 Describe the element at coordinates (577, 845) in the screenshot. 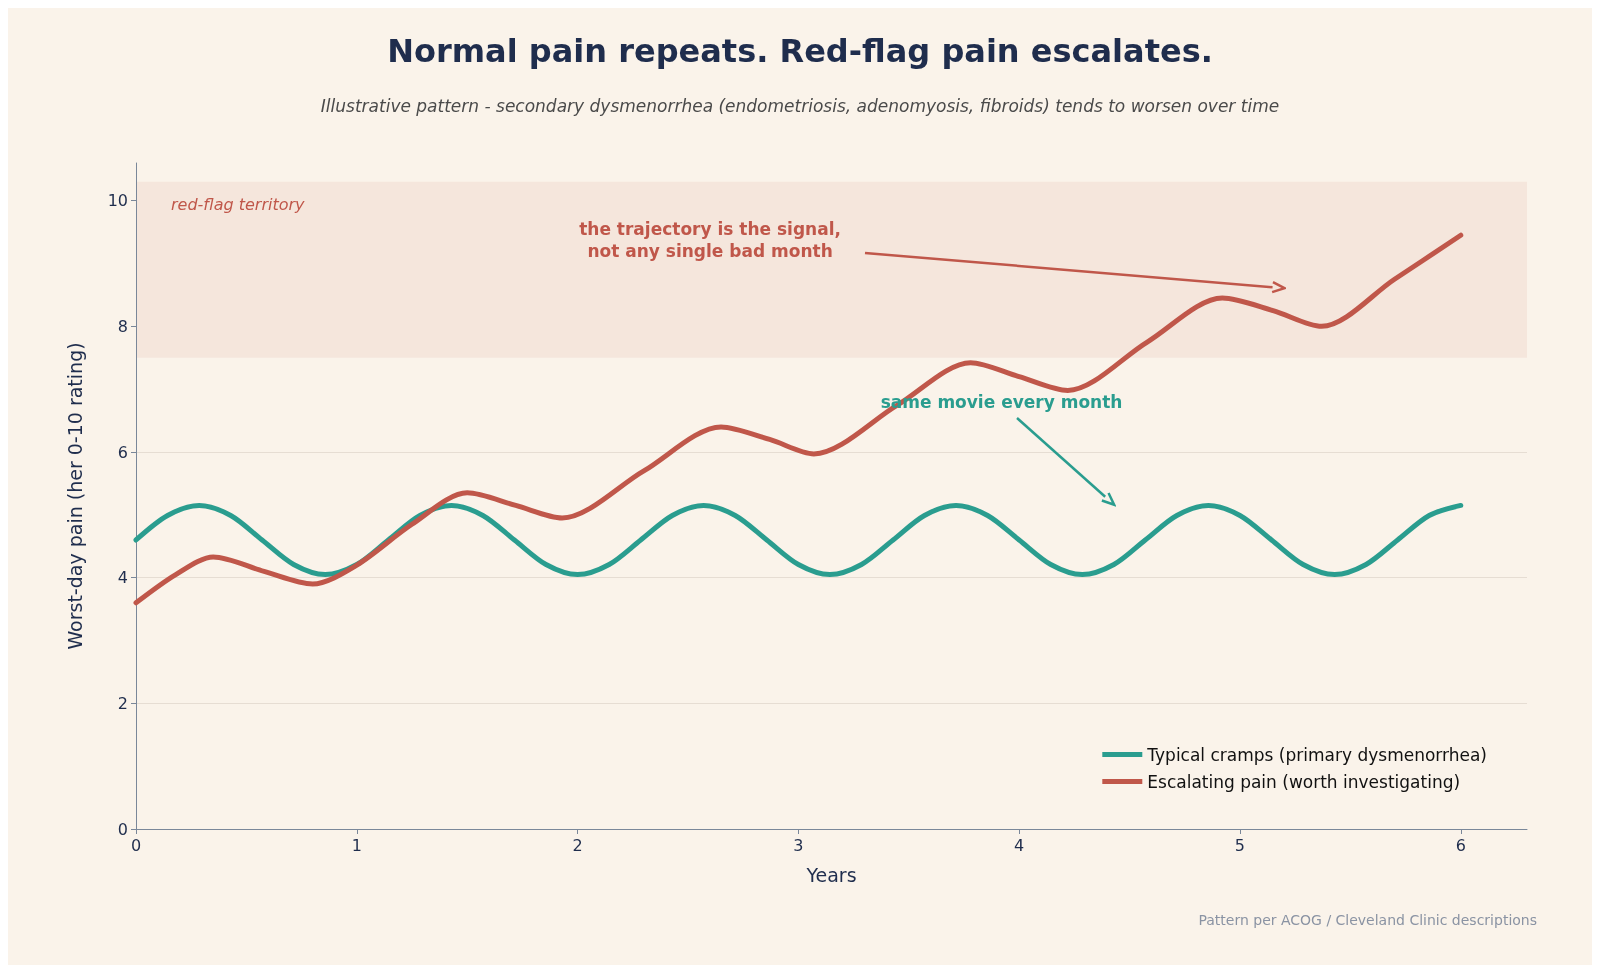

I see `x-tick-label: 2` at that location.